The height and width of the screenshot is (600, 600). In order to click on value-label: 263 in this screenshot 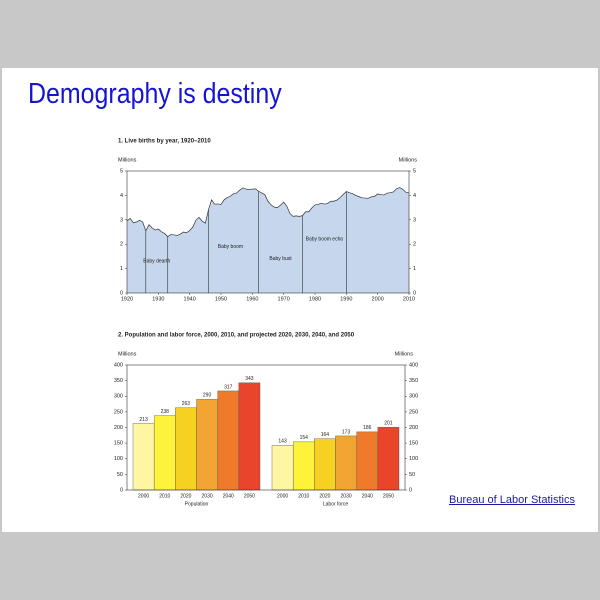, I will do `click(186, 404)`.